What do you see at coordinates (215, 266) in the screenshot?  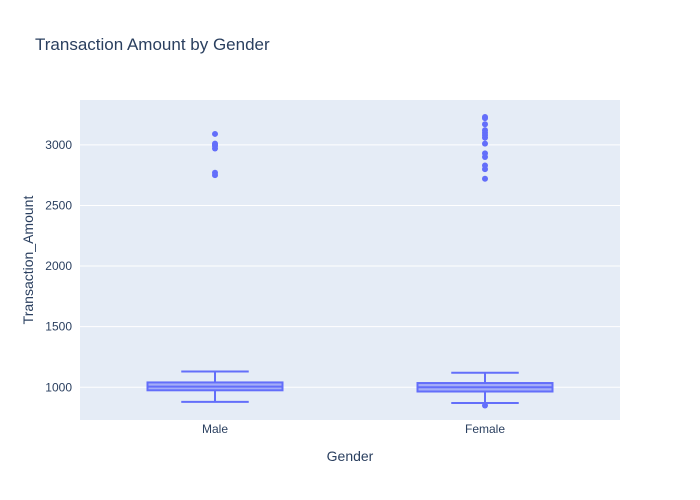 I see `box-trace-male` at bounding box center [215, 266].